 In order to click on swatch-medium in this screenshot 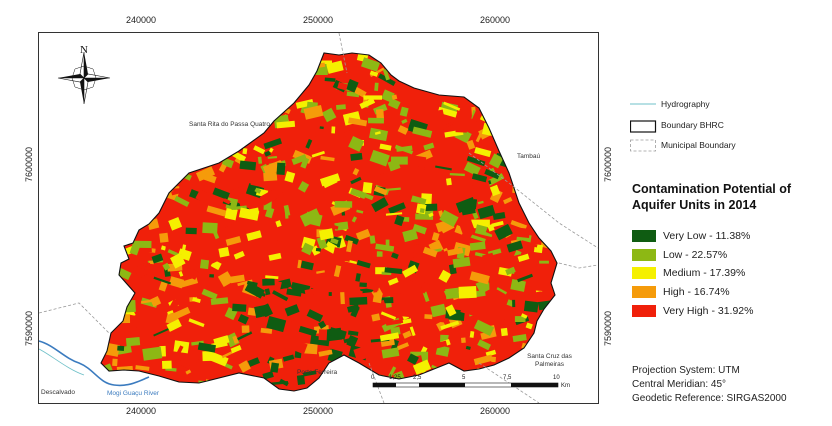, I will do `click(644, 273)`.